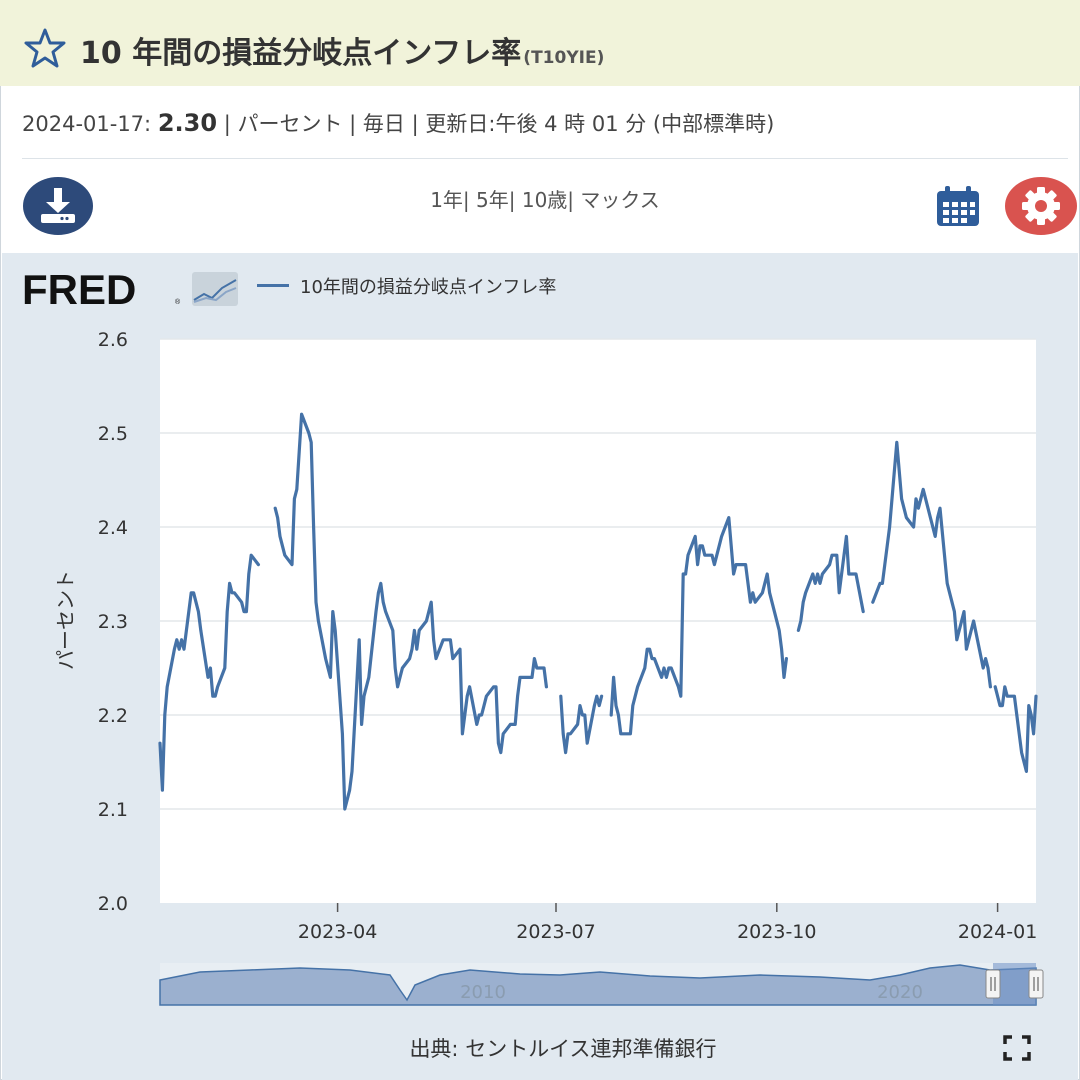 Image resolution: width=1080 pixels, height=1080 pixels. What do you see at coordinates (113, 904) in the screenshot?
I see `y-tick-label: 2.0` at bounding box center [113, 904].